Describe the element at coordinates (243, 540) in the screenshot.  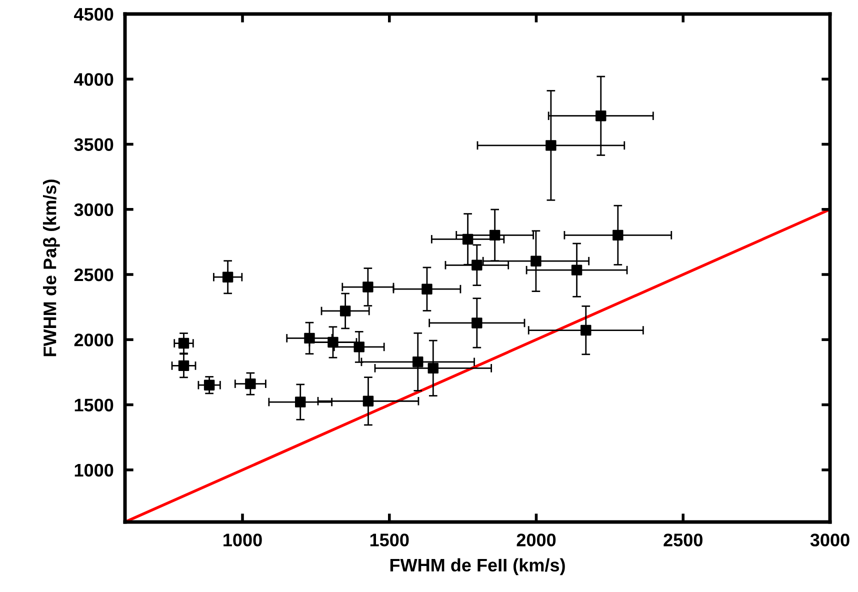
I see `x-tick-label: 1000` at that location.